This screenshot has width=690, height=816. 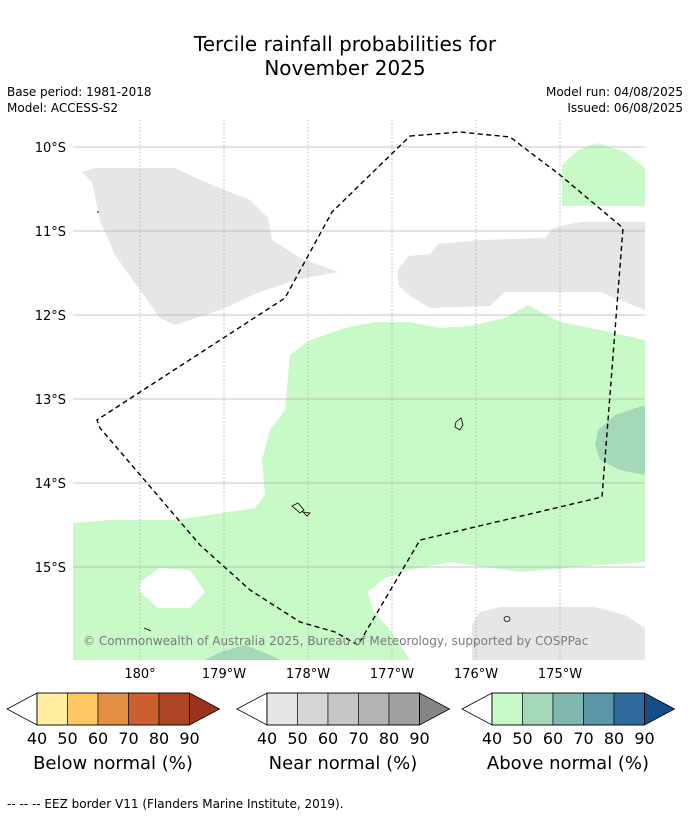 I want to click on issued-date: Issued: 06/08/2025, so click(x=625, y=108).